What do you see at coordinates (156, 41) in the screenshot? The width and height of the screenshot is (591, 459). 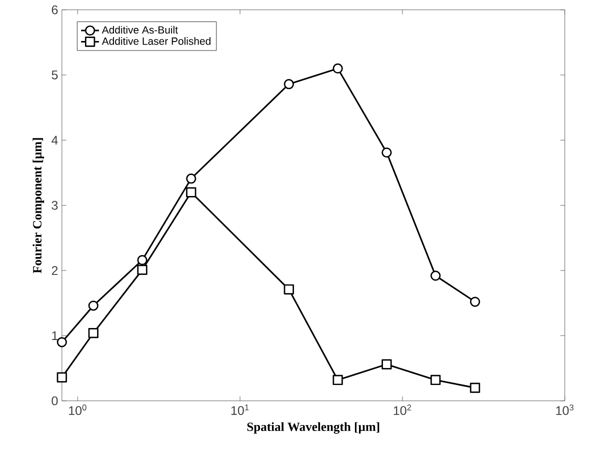 I see `legend-label: Additive Laser Polished` at bounding box center [156, 41].